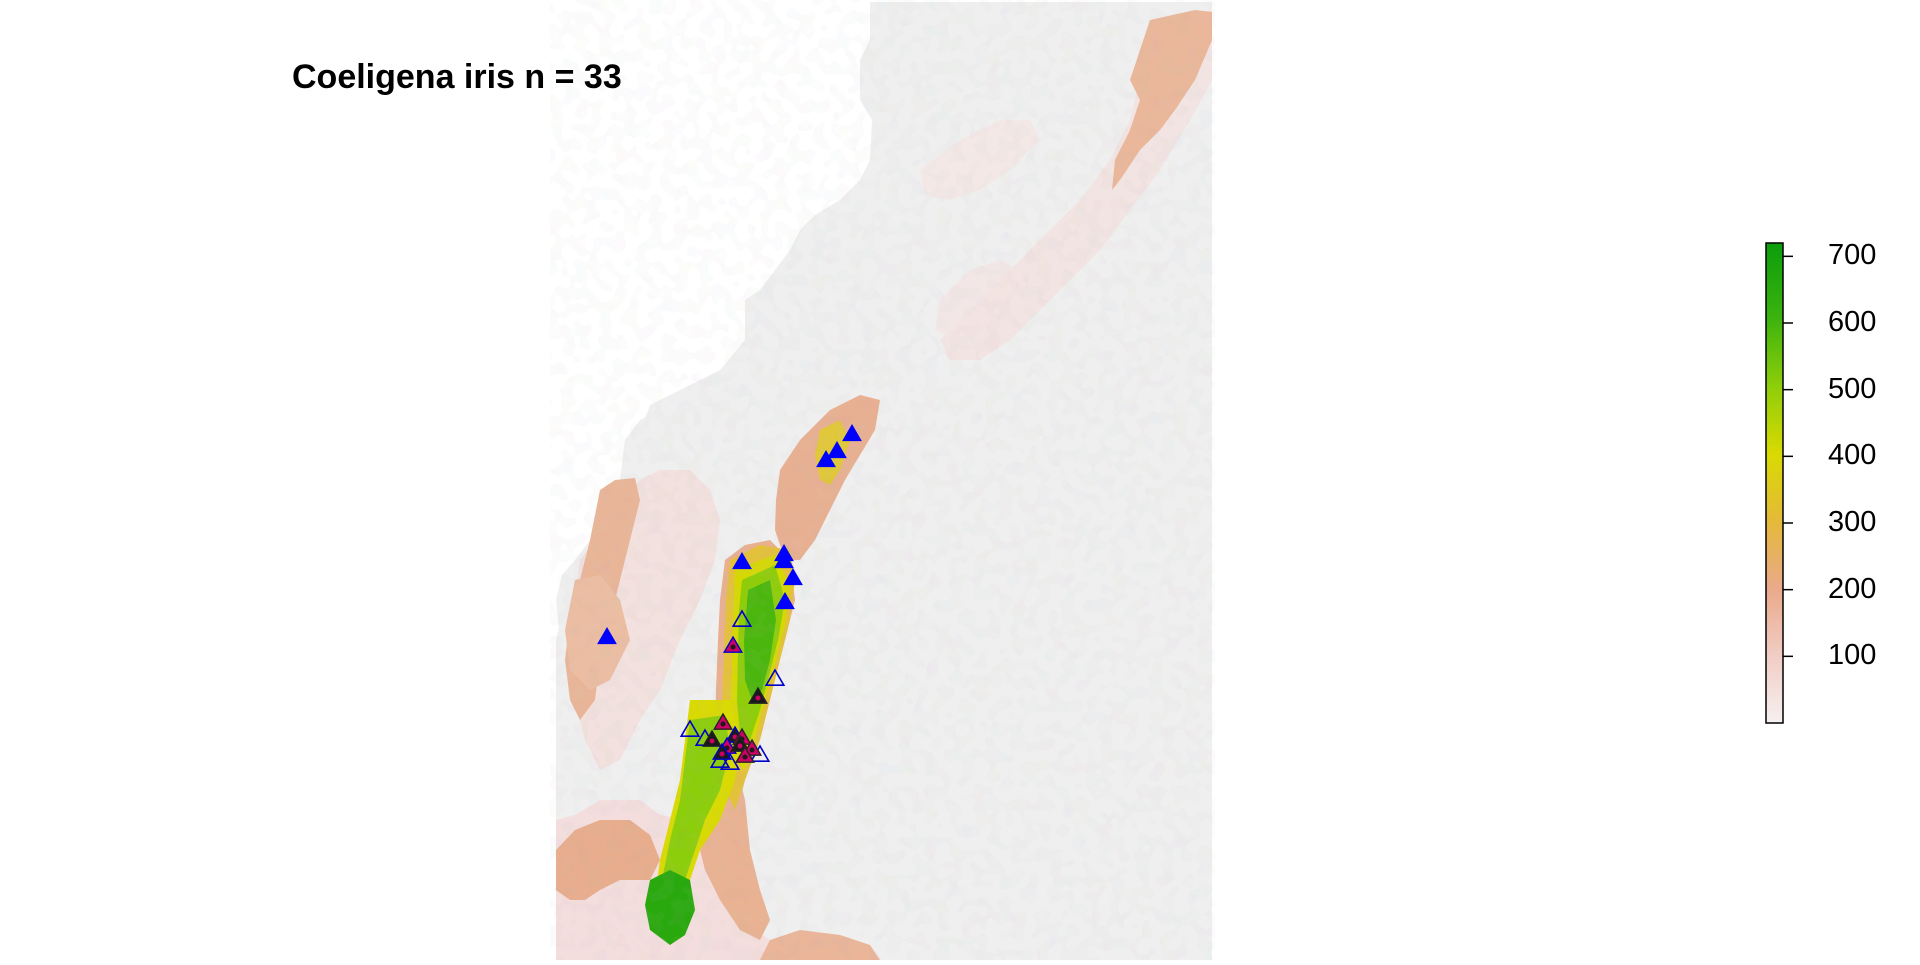  Describe the element at coordinates (1852, 255) in the screenshot. I see `legend-tick-label: 700` at that location.